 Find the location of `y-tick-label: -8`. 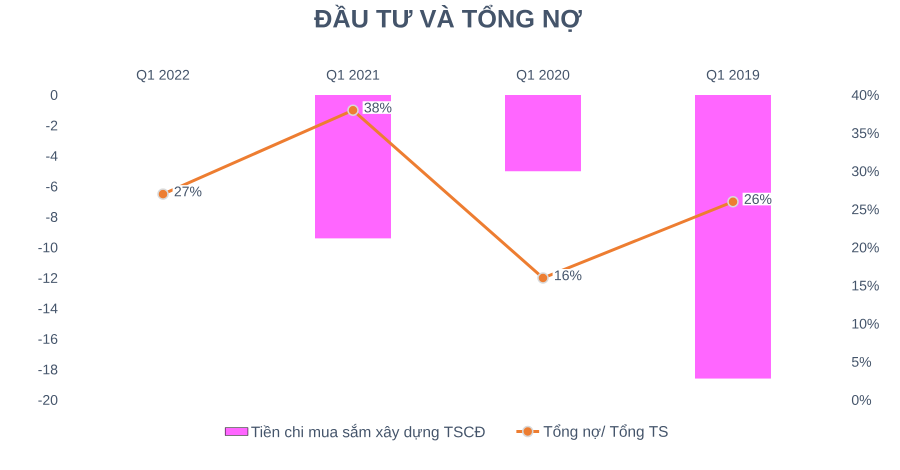

y-tick-label: -8 is located at coordinates (52, 217).